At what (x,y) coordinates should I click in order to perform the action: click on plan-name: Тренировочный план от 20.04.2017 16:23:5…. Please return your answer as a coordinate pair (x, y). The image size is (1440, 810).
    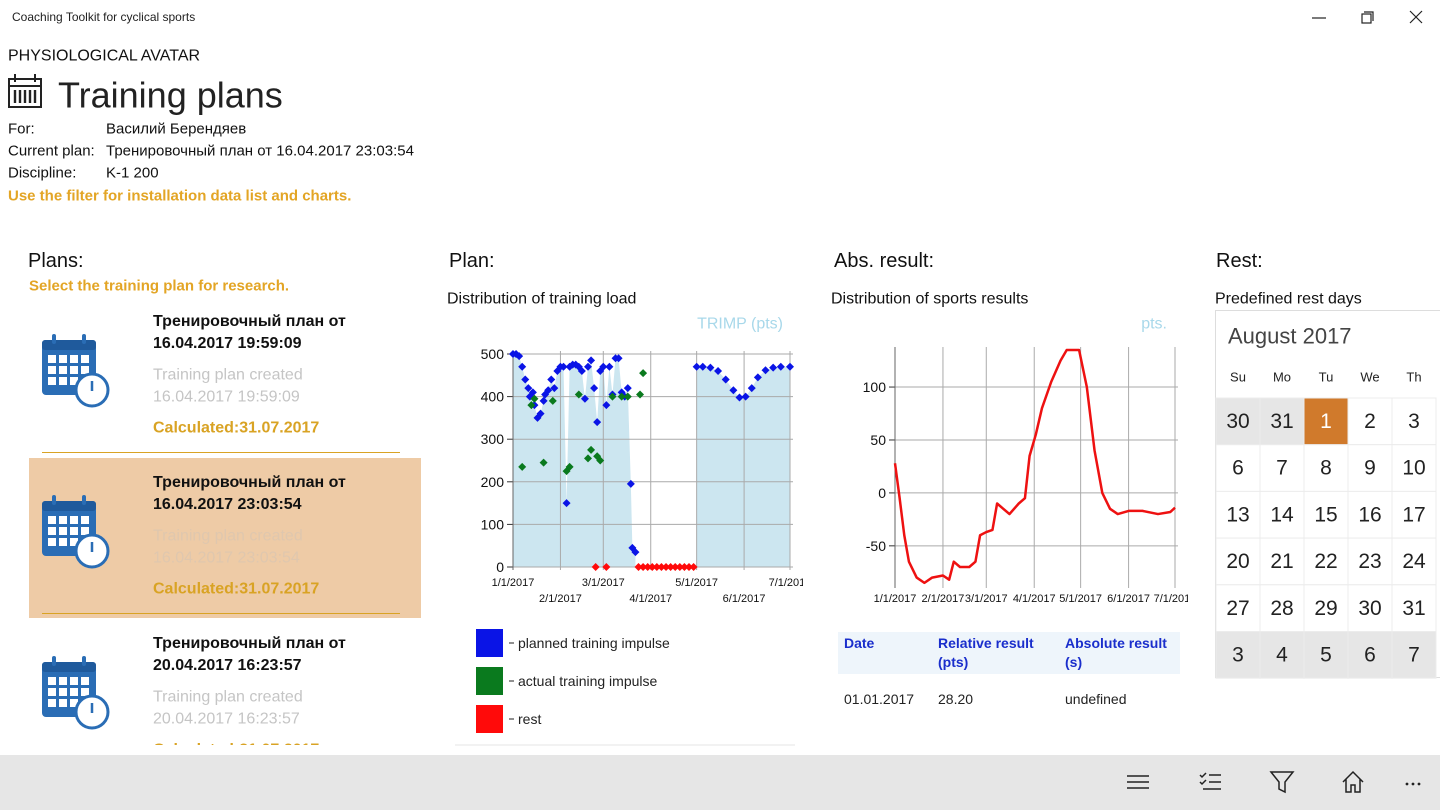
    Looking at the image, I should click on (249, 654).